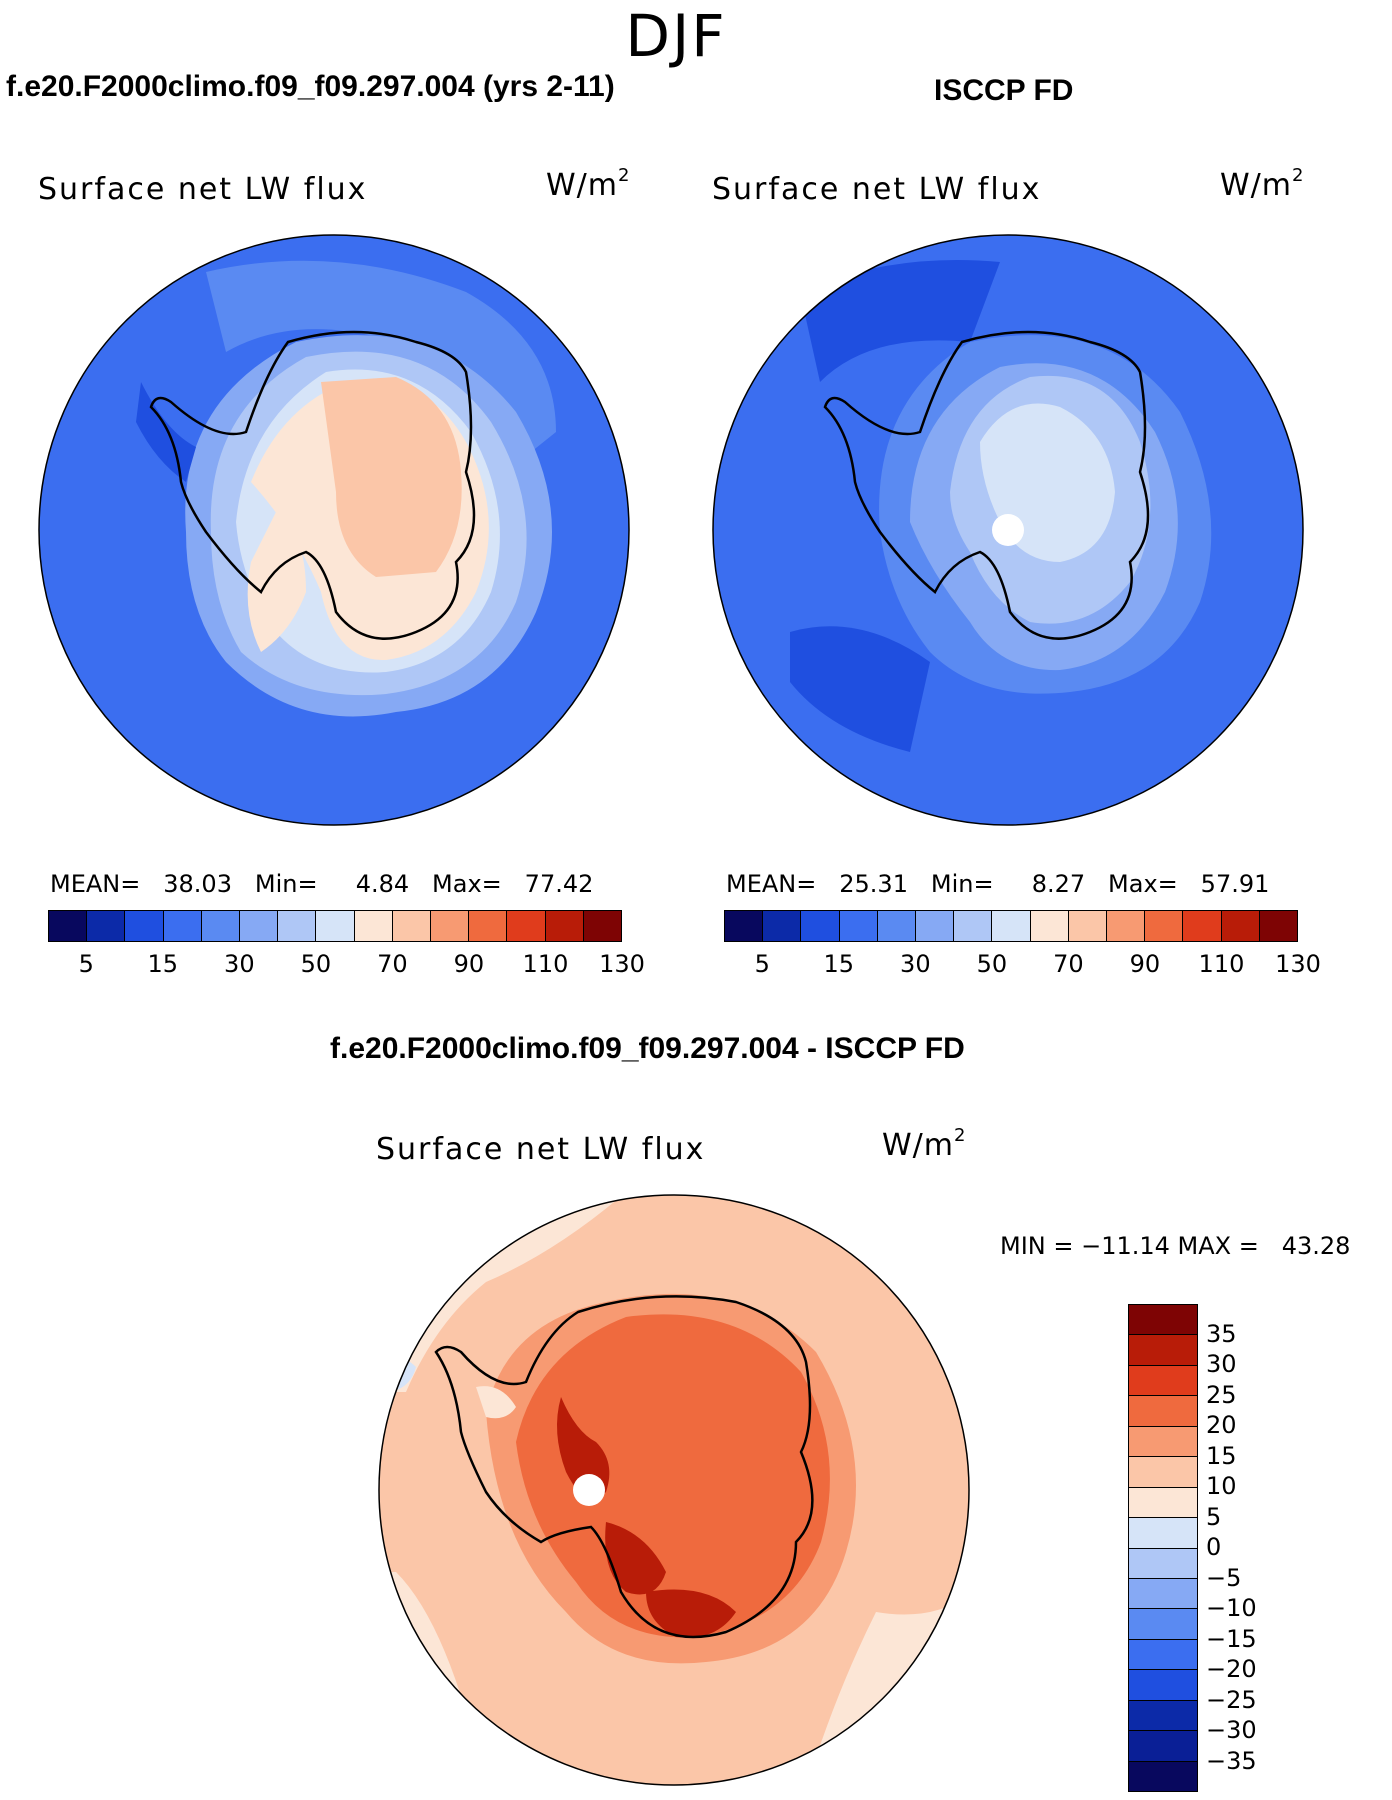 The width and height of the screenshot is (1392, 1800). I want to click on season-title: DJF, so click(676, 36).